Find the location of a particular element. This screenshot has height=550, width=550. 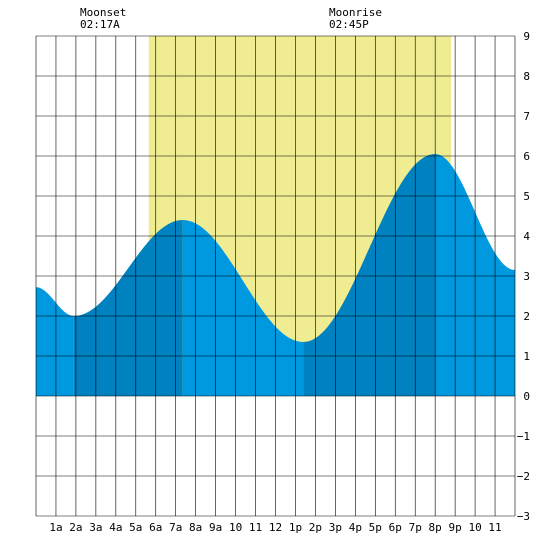

y-tick-label: −2 is located at coordinates (523, 476).